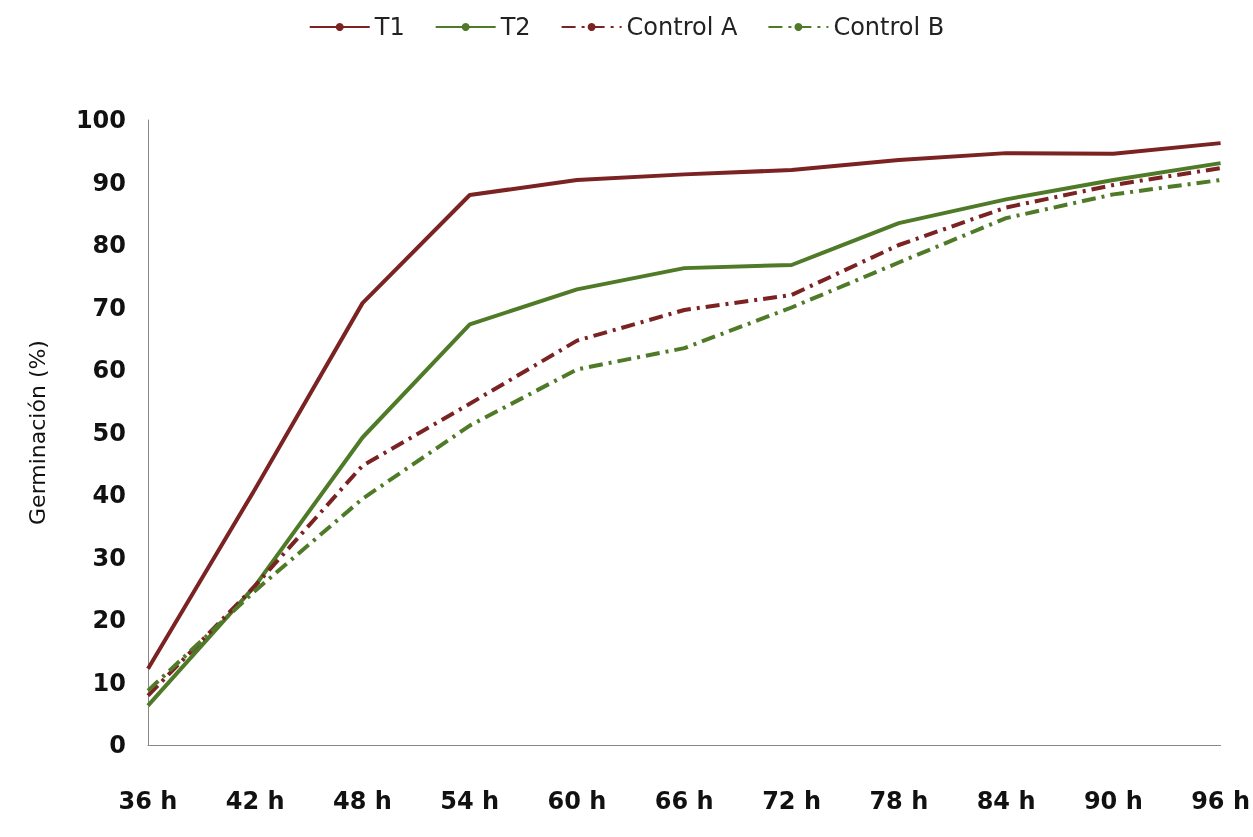  I want to click on x-tick-label: 54 h, so click(470, 801).